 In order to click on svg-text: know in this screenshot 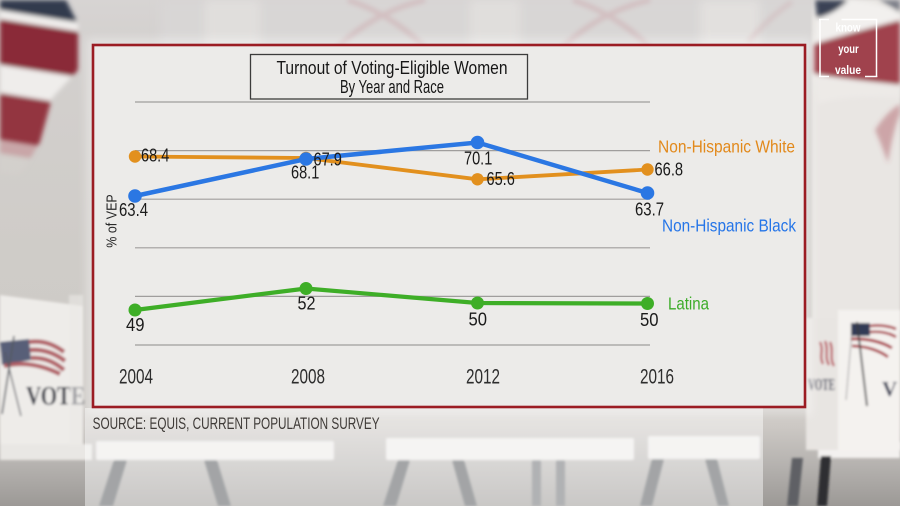, I will do `click(849, 28)`.